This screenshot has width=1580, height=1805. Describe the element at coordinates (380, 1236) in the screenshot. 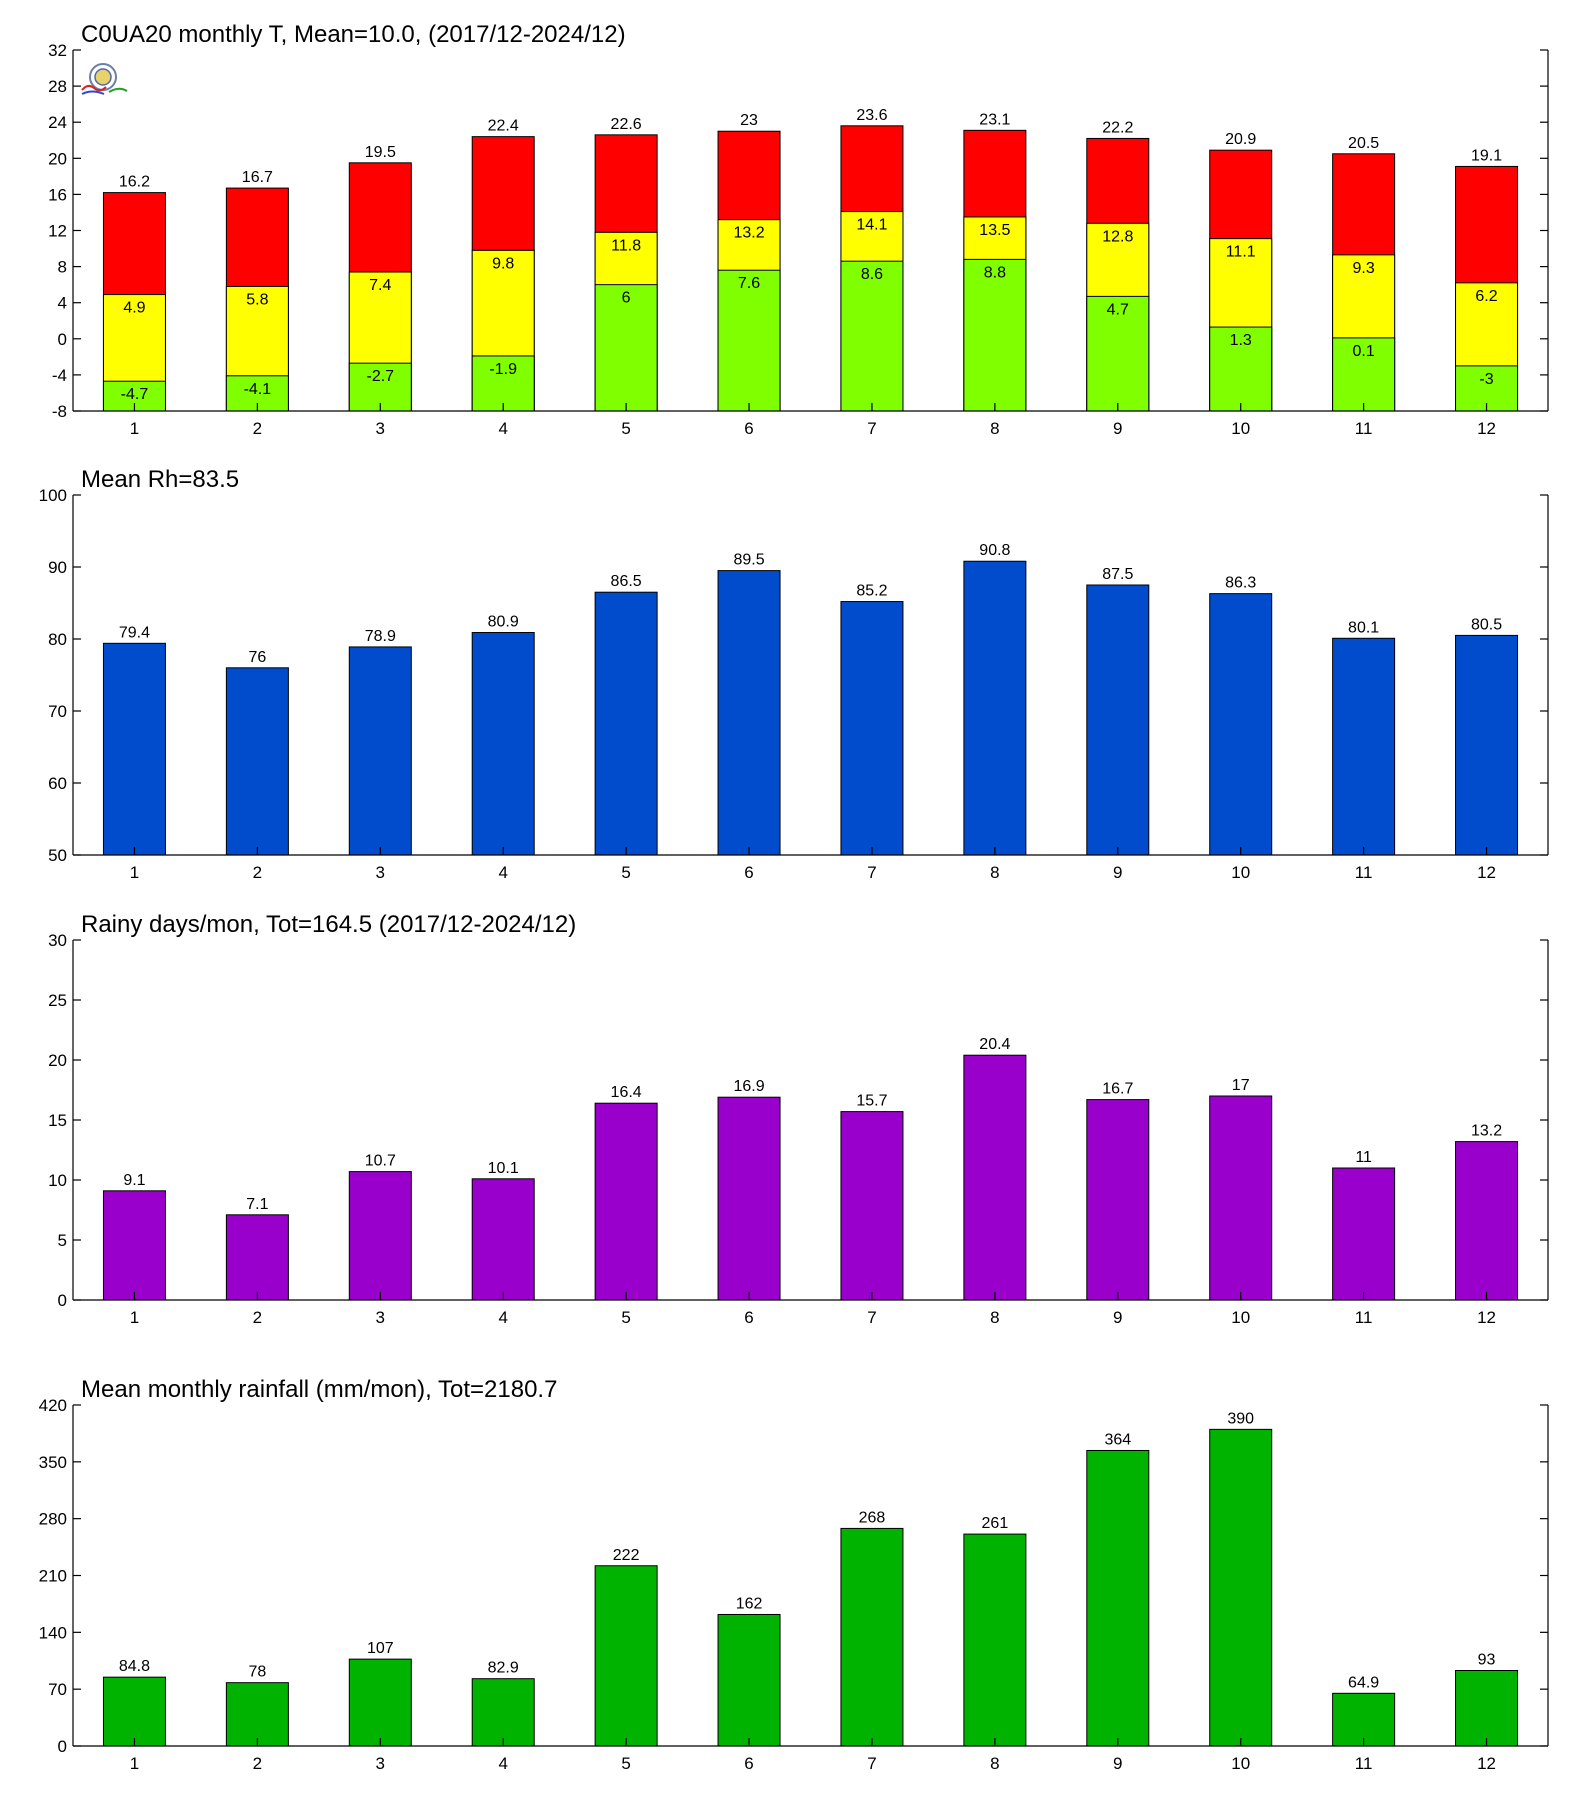

I see `bar-p3-s1-m3` at that location.